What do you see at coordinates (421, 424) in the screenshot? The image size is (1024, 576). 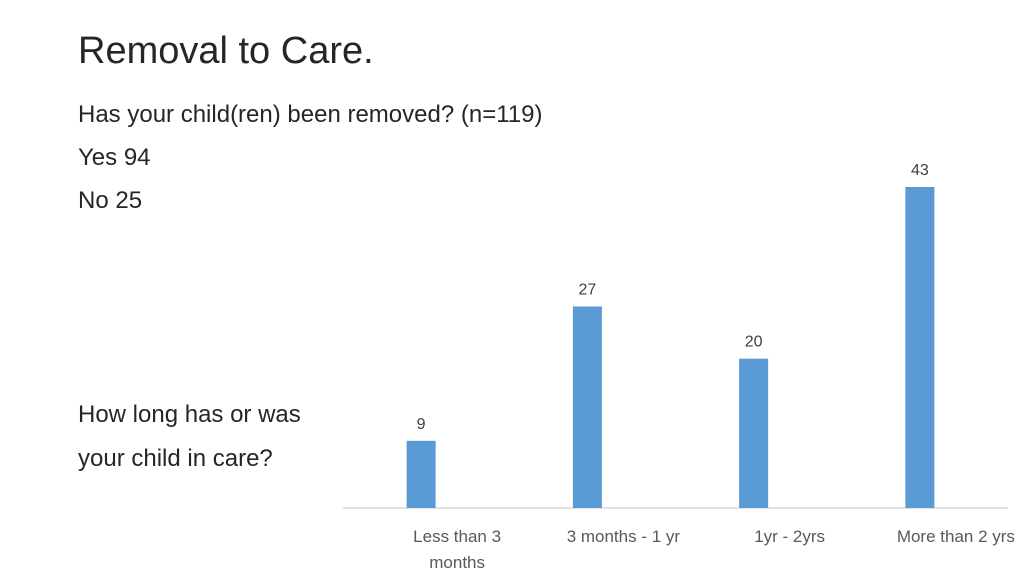 I see `data-label-1: 9` at bounding box center [421, 424].